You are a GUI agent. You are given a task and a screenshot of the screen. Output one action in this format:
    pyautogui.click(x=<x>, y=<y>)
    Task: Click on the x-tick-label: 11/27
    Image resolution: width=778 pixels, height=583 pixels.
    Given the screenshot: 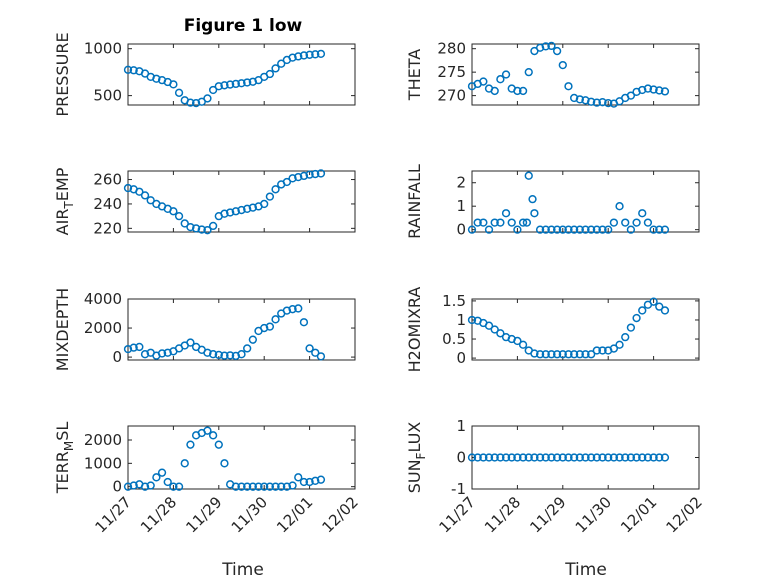 What is the action you would take?
    pyautogui.click(x=457, y=514)
    